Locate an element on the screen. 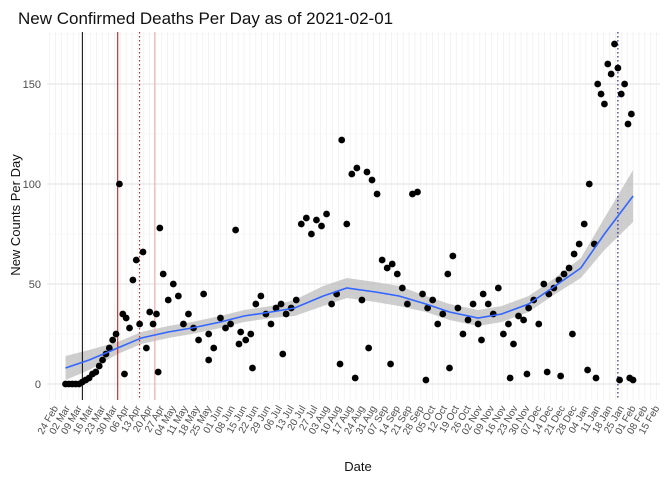 This screenshot has width=672, height=480. y-tick-label: 50 is located at coordinates (35, 285).